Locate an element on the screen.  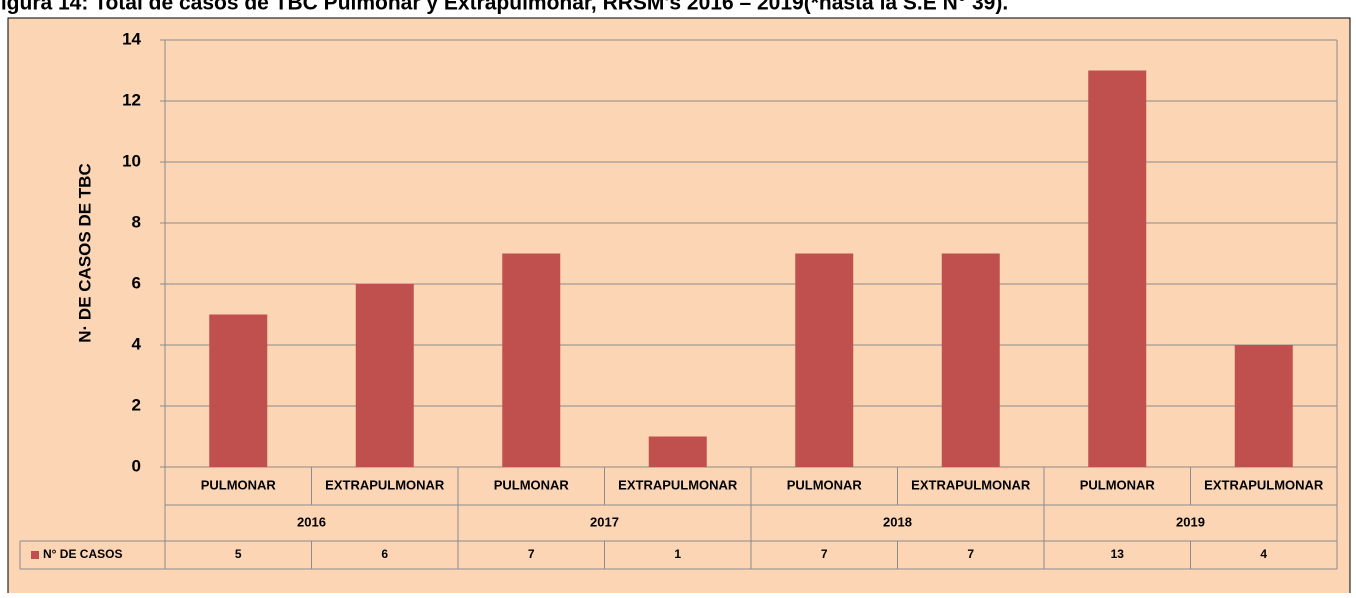
table-value: 5 is located at coordinates (238, 554).